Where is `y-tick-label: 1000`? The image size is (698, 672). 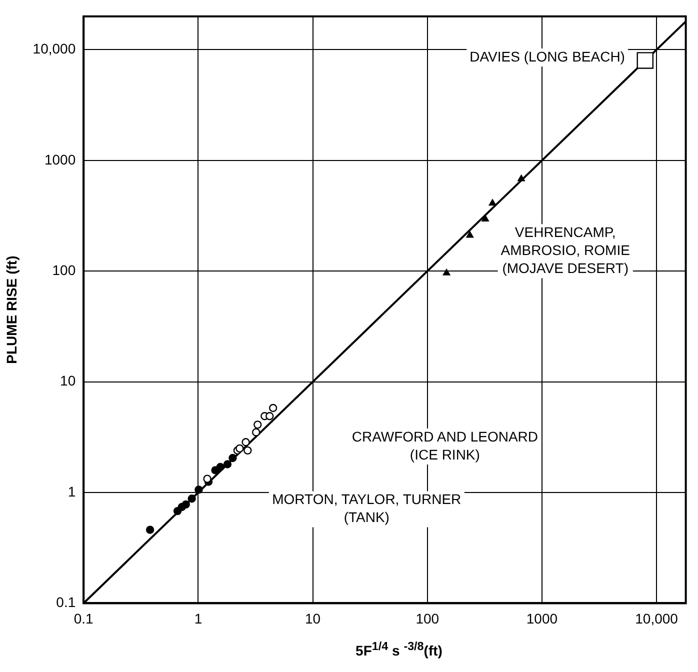 y-tick-label: 1000 is located at coordinates (60, 159).